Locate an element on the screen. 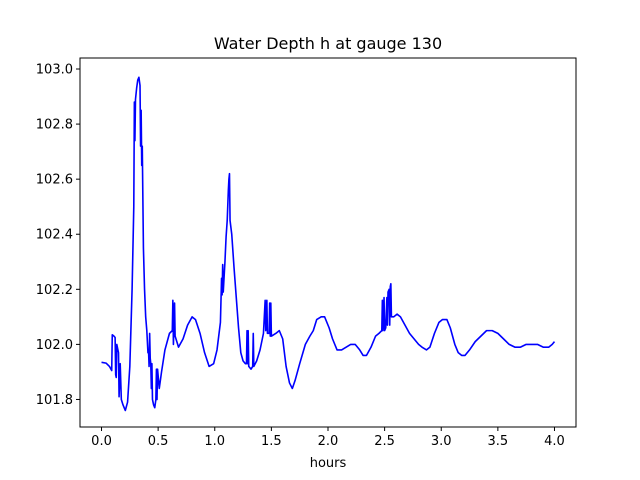  x-tick-label: 1.0 is located at coordinates (214, 441).